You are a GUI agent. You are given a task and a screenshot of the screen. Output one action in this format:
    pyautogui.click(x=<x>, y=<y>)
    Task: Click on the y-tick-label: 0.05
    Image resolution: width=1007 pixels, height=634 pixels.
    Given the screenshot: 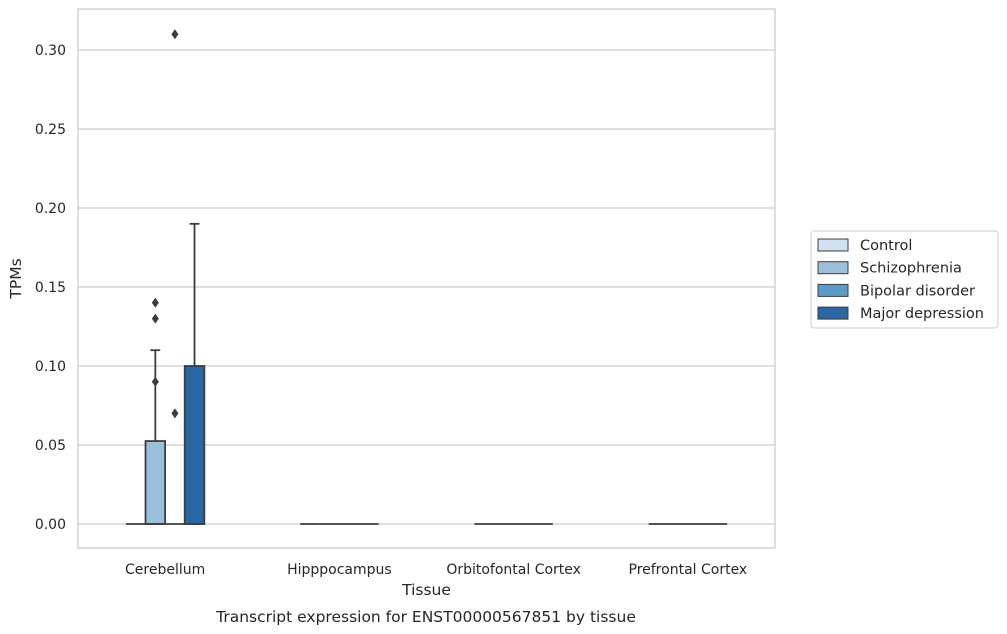 What is the action you would take?
    pyautogui.click(x=50, y=446)
    